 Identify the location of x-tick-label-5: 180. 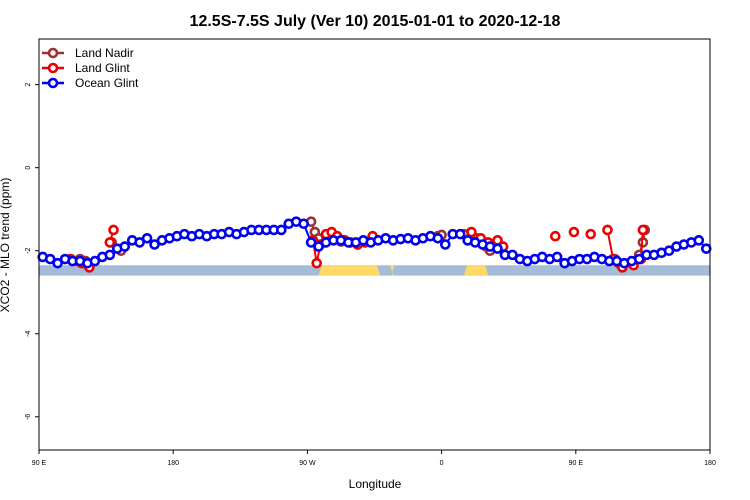
(710, 463).